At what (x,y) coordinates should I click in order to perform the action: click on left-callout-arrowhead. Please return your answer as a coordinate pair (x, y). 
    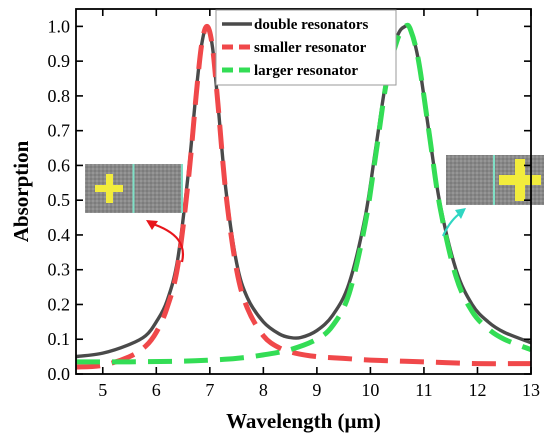
    Looking at the image, I should click on (152, 225).